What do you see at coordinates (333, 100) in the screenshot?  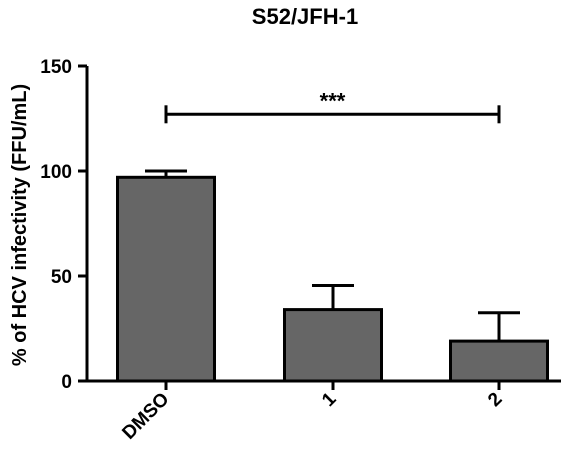 I see `significance-label: ***` at bounding box center [333, 100].